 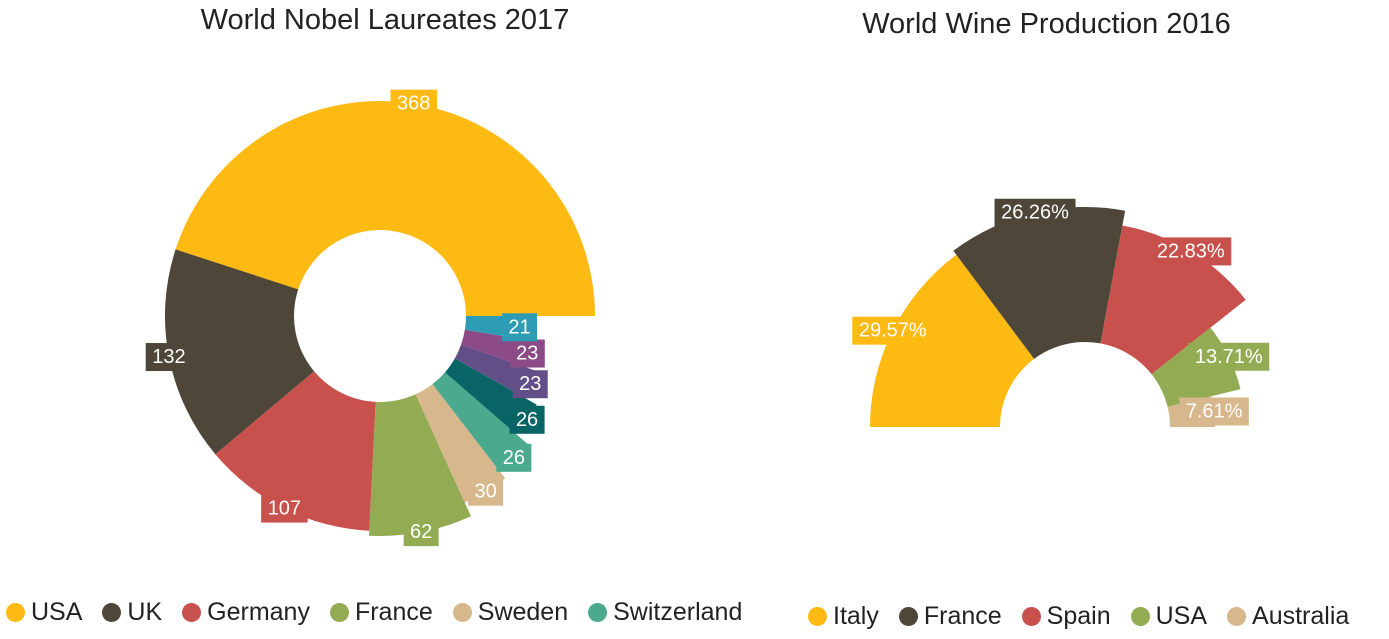 I want to click on legend-item-sweden: Sweden, so click(x=510, y=612).